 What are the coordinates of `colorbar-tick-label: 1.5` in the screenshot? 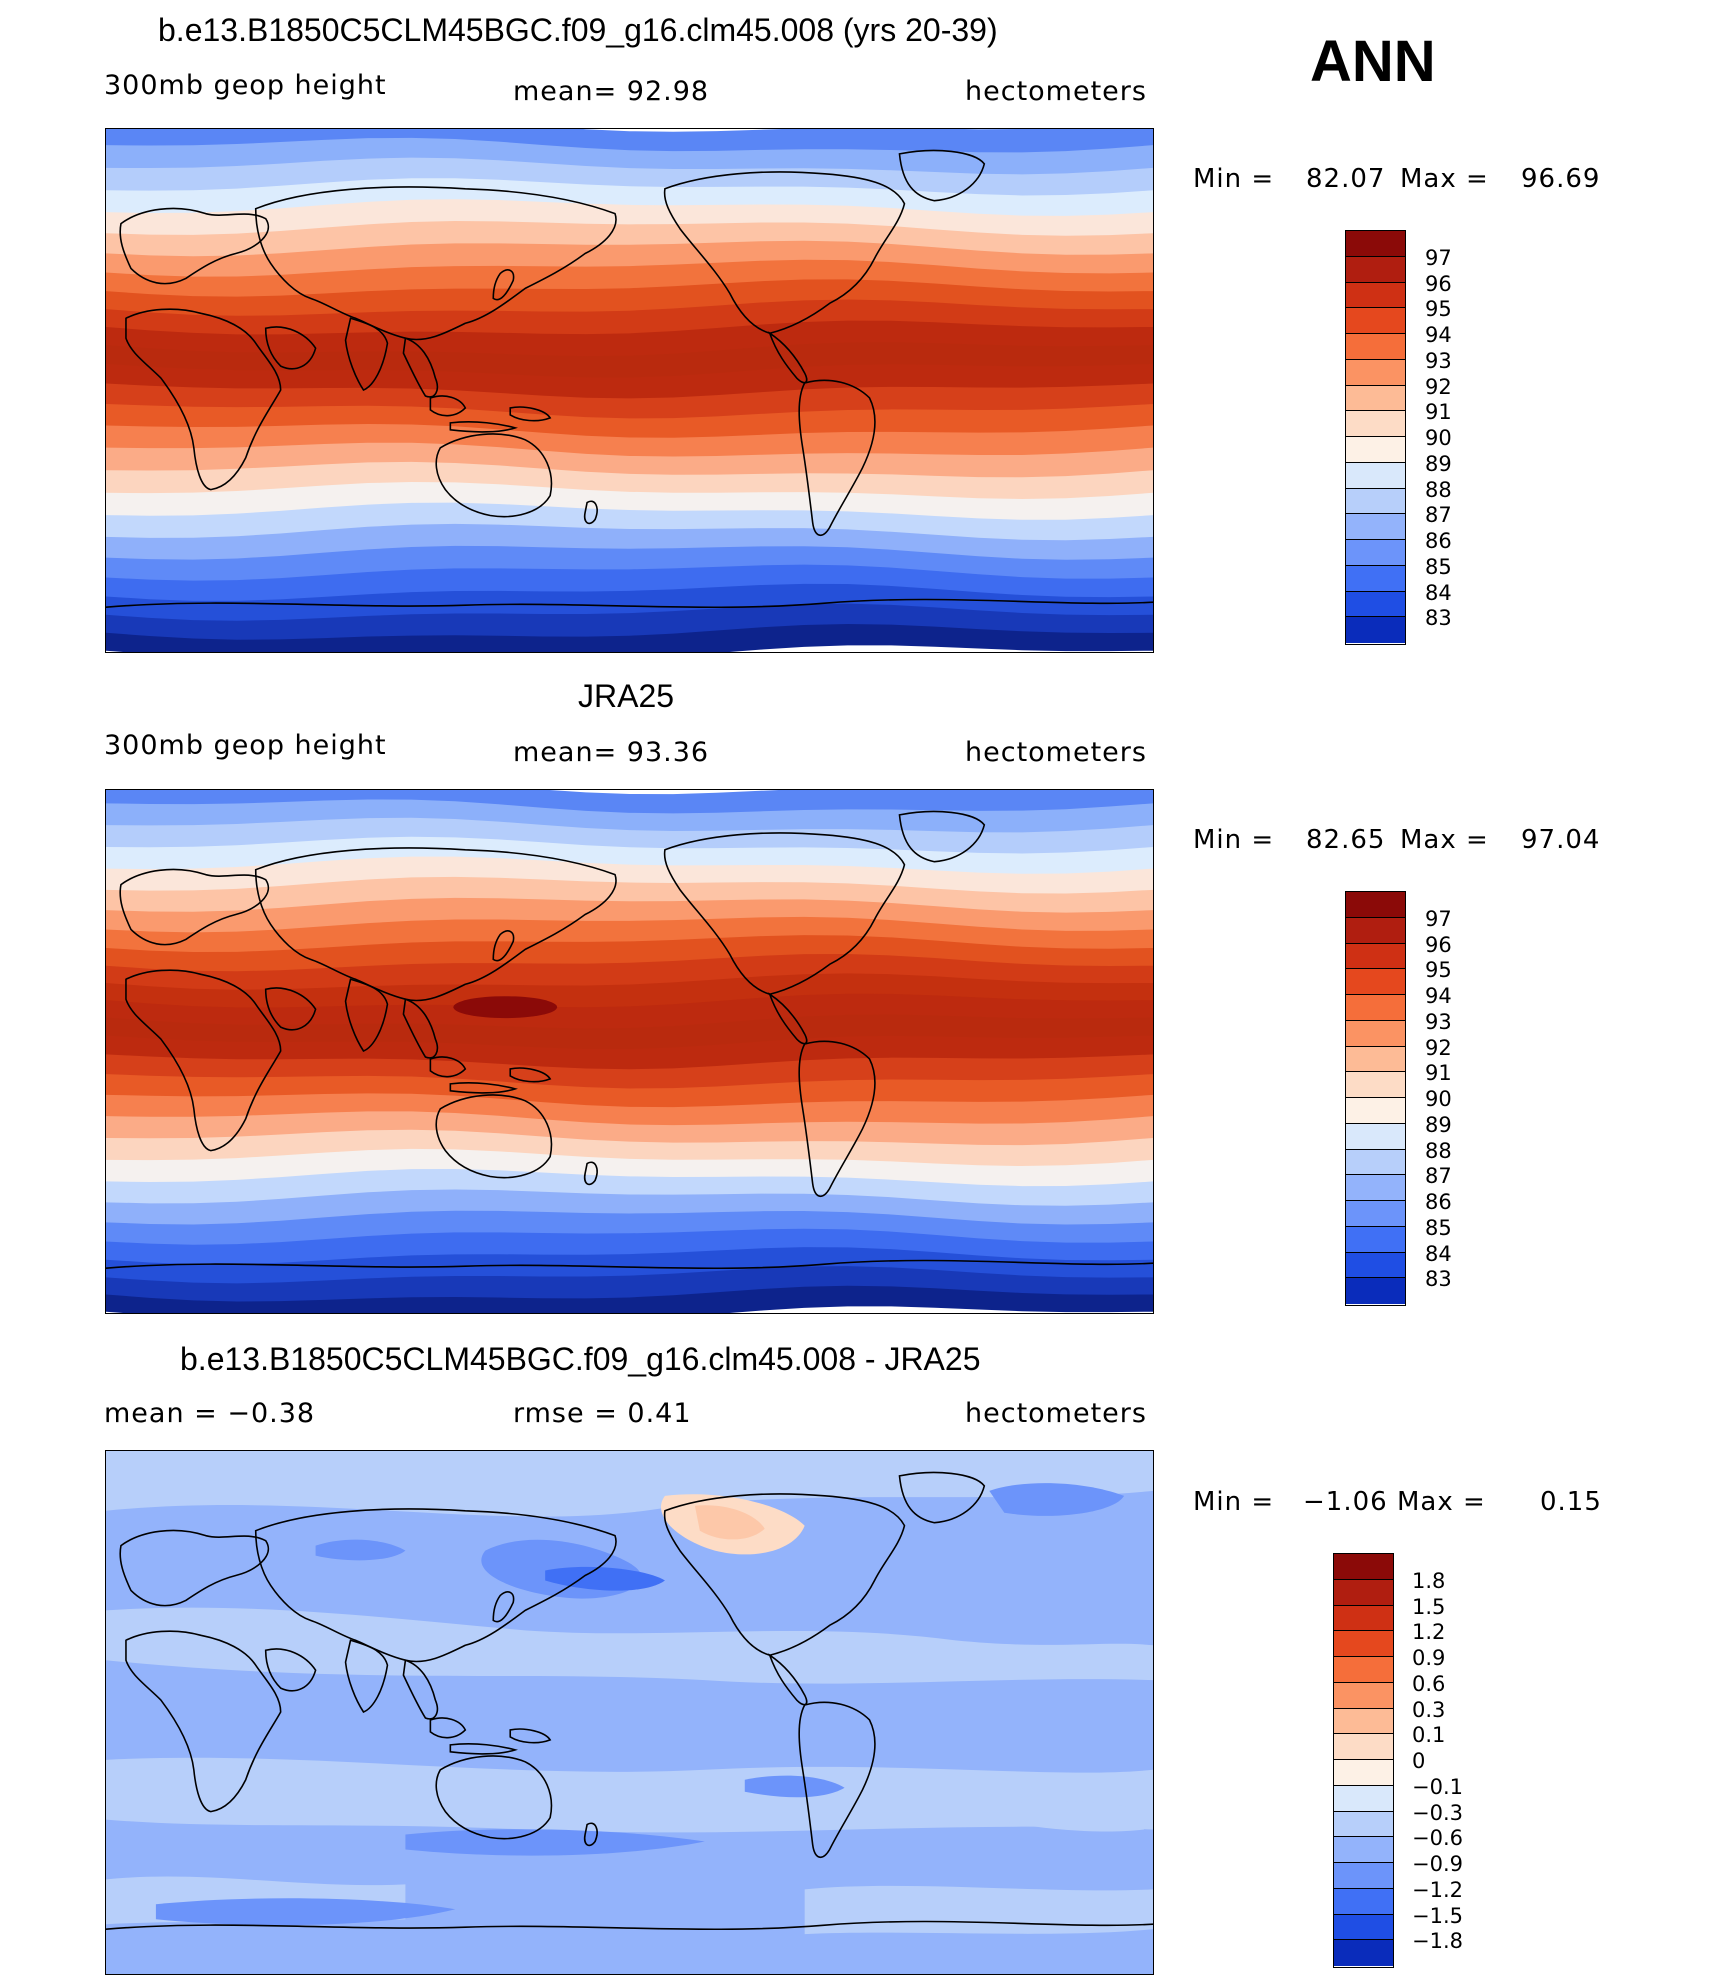 It's located at (1429, 1606).